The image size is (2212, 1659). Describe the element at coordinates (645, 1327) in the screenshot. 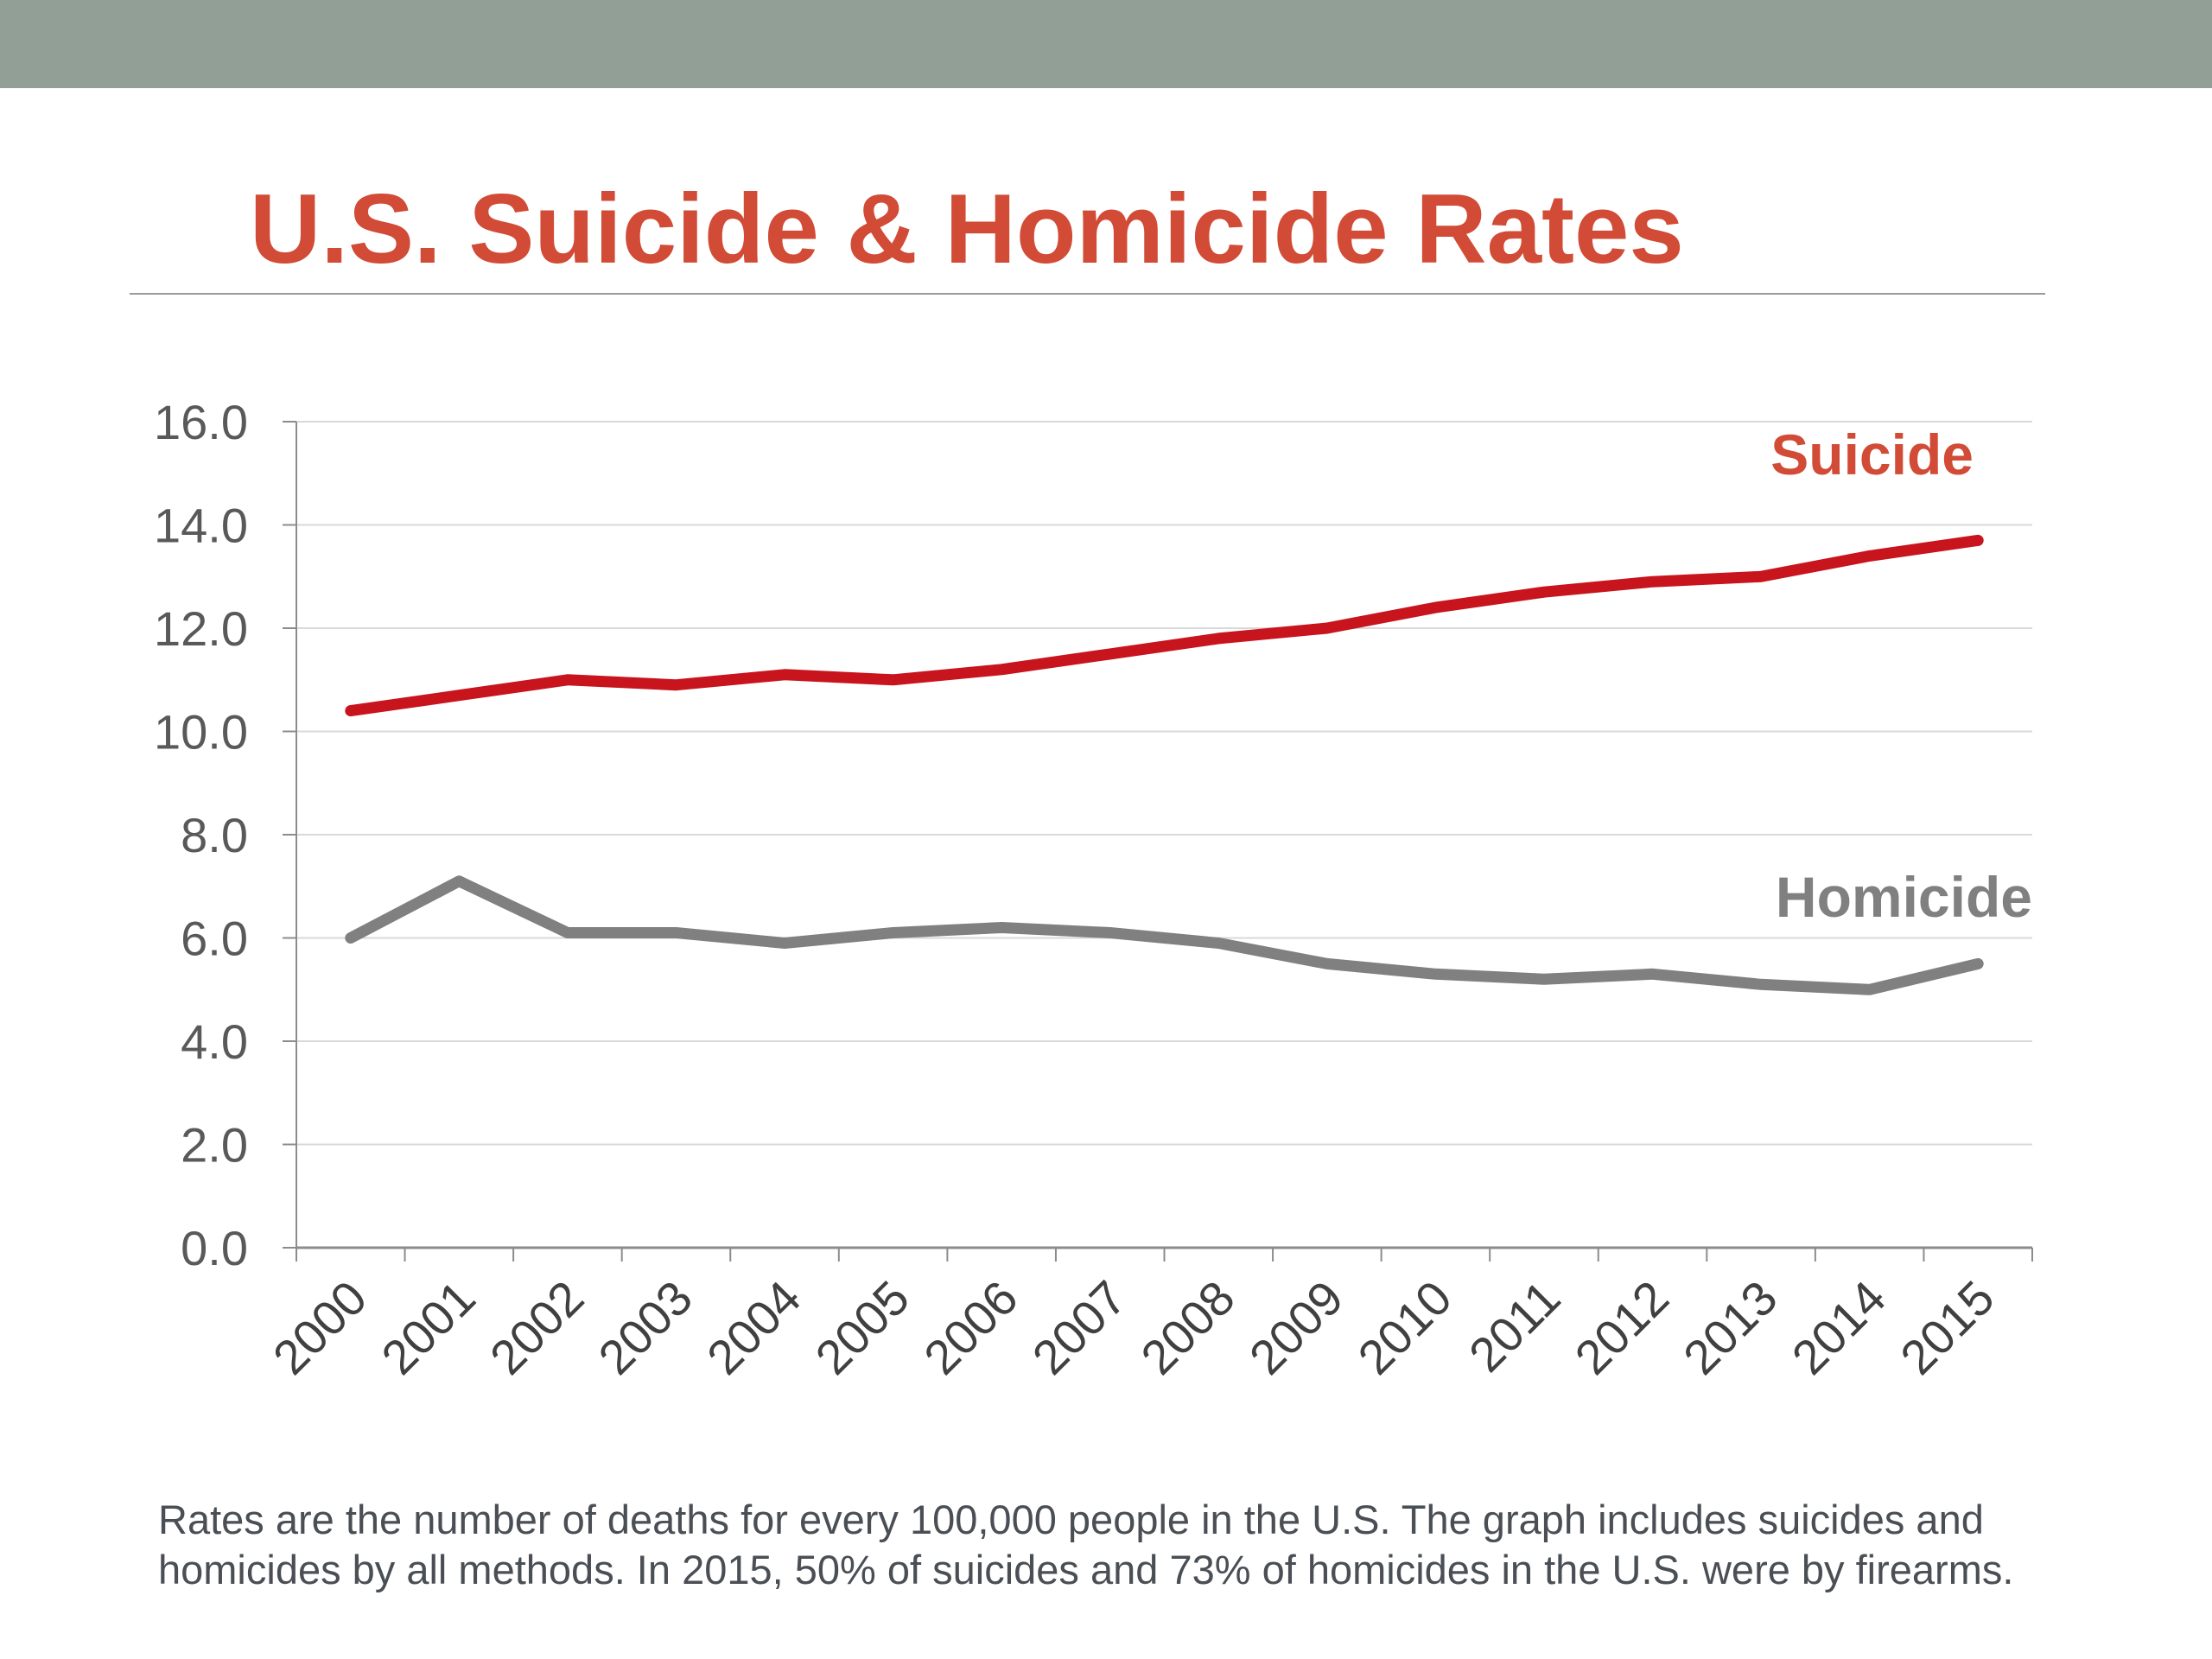

I see `x-tick-label: 2003` at that location.